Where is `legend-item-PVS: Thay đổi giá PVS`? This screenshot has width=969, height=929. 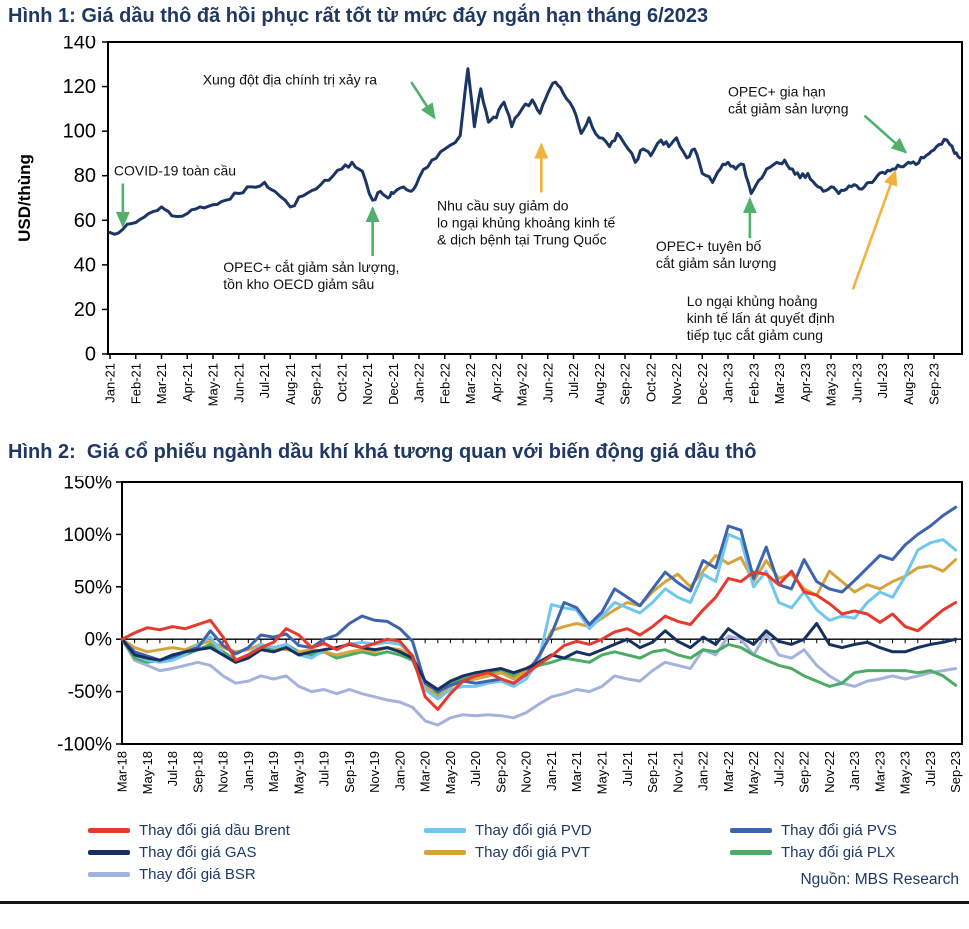 legend-item-PVS: Thay đổi giá PVS is located at coordinates (845, 830).